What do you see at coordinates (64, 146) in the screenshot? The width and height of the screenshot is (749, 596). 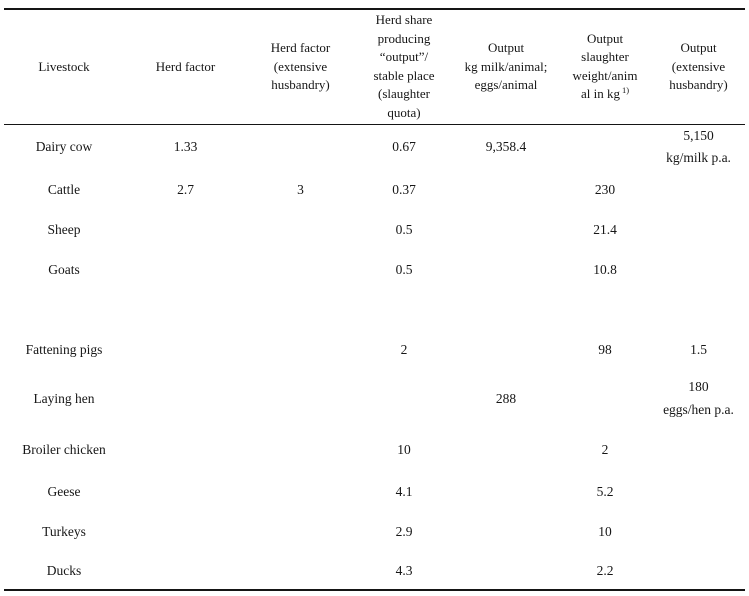 I see `cell-livestock: Dairy cow` at bounding box center [64, 146].